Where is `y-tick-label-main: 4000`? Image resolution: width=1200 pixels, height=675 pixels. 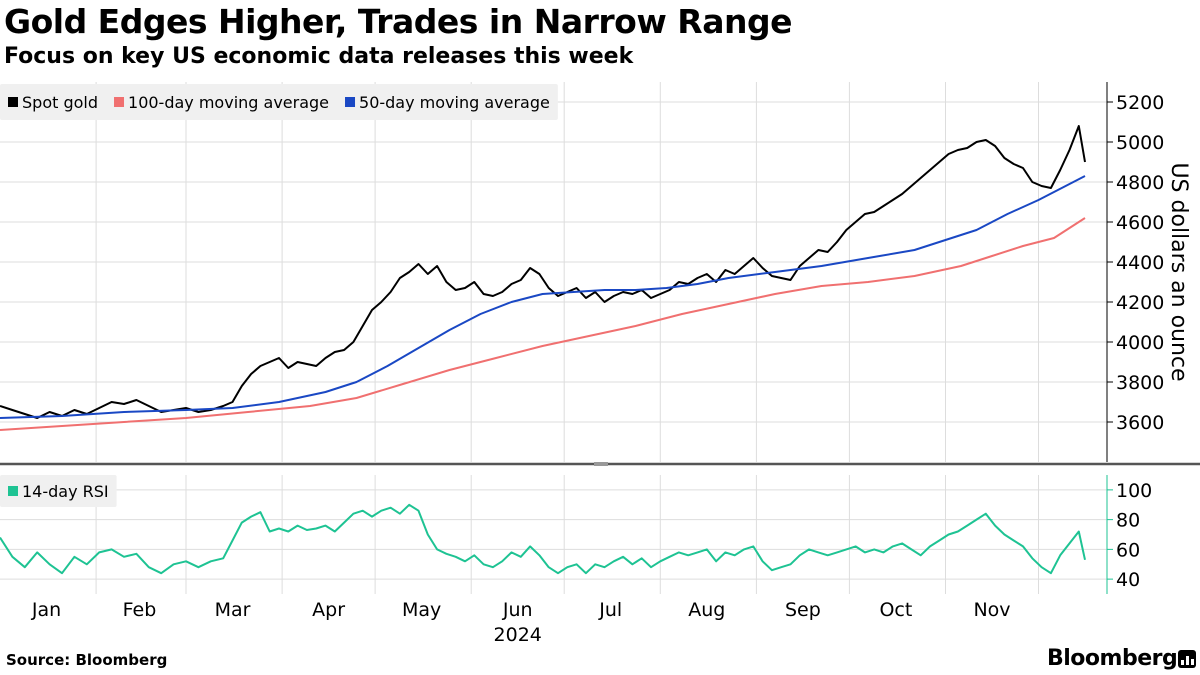
y-tick-label-main: 4000 is located at coordinates (1140, 343).